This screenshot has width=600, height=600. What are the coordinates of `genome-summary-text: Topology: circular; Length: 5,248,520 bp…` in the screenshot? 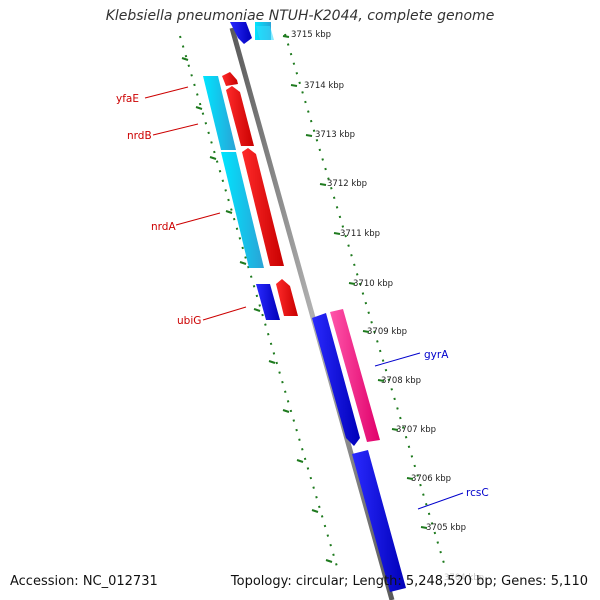 It's located at (409, 581).